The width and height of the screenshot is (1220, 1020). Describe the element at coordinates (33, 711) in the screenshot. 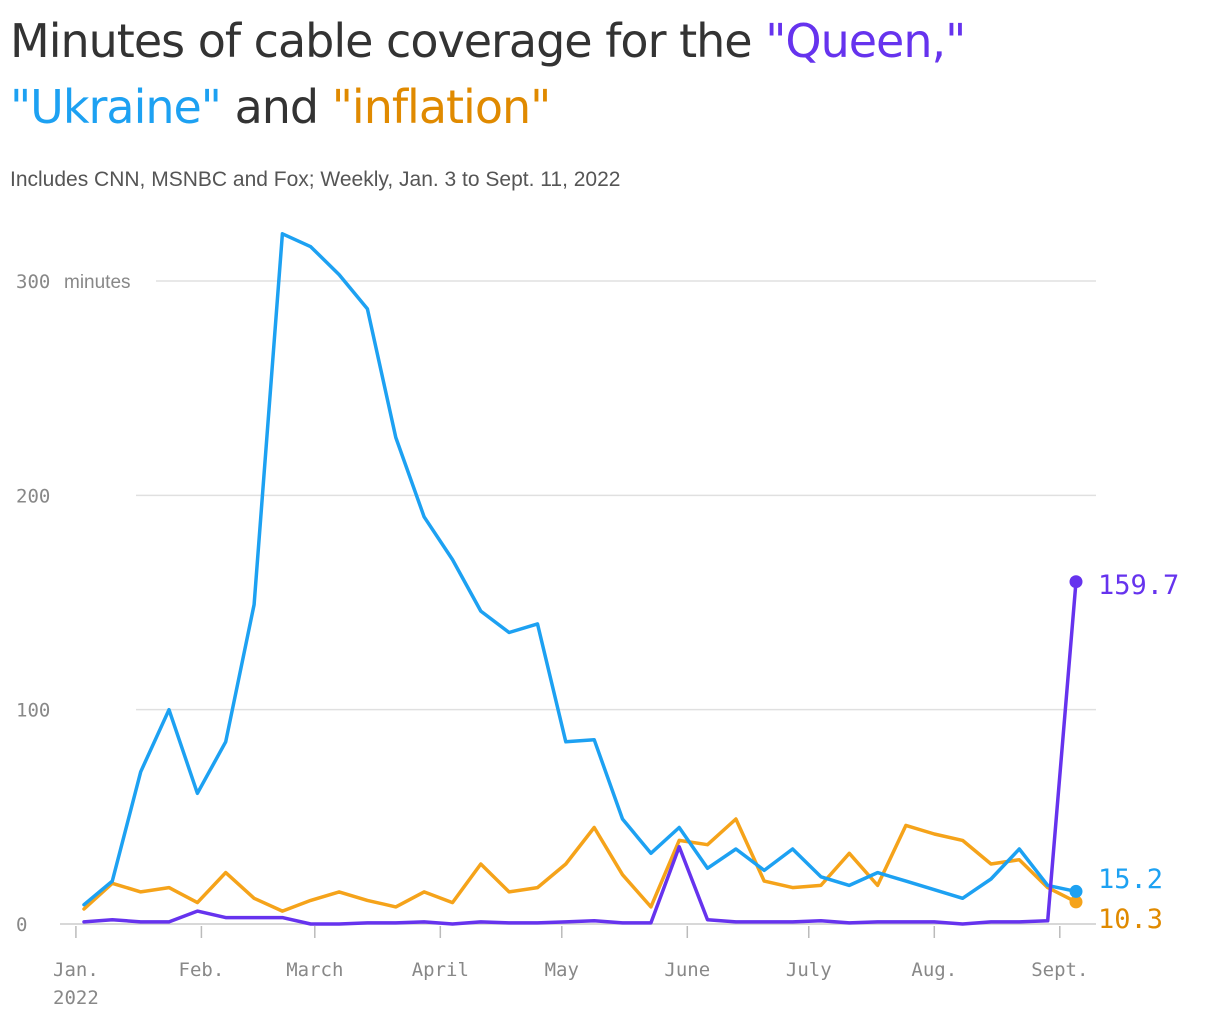

I see `y-tick-label-100: 100` at that location.